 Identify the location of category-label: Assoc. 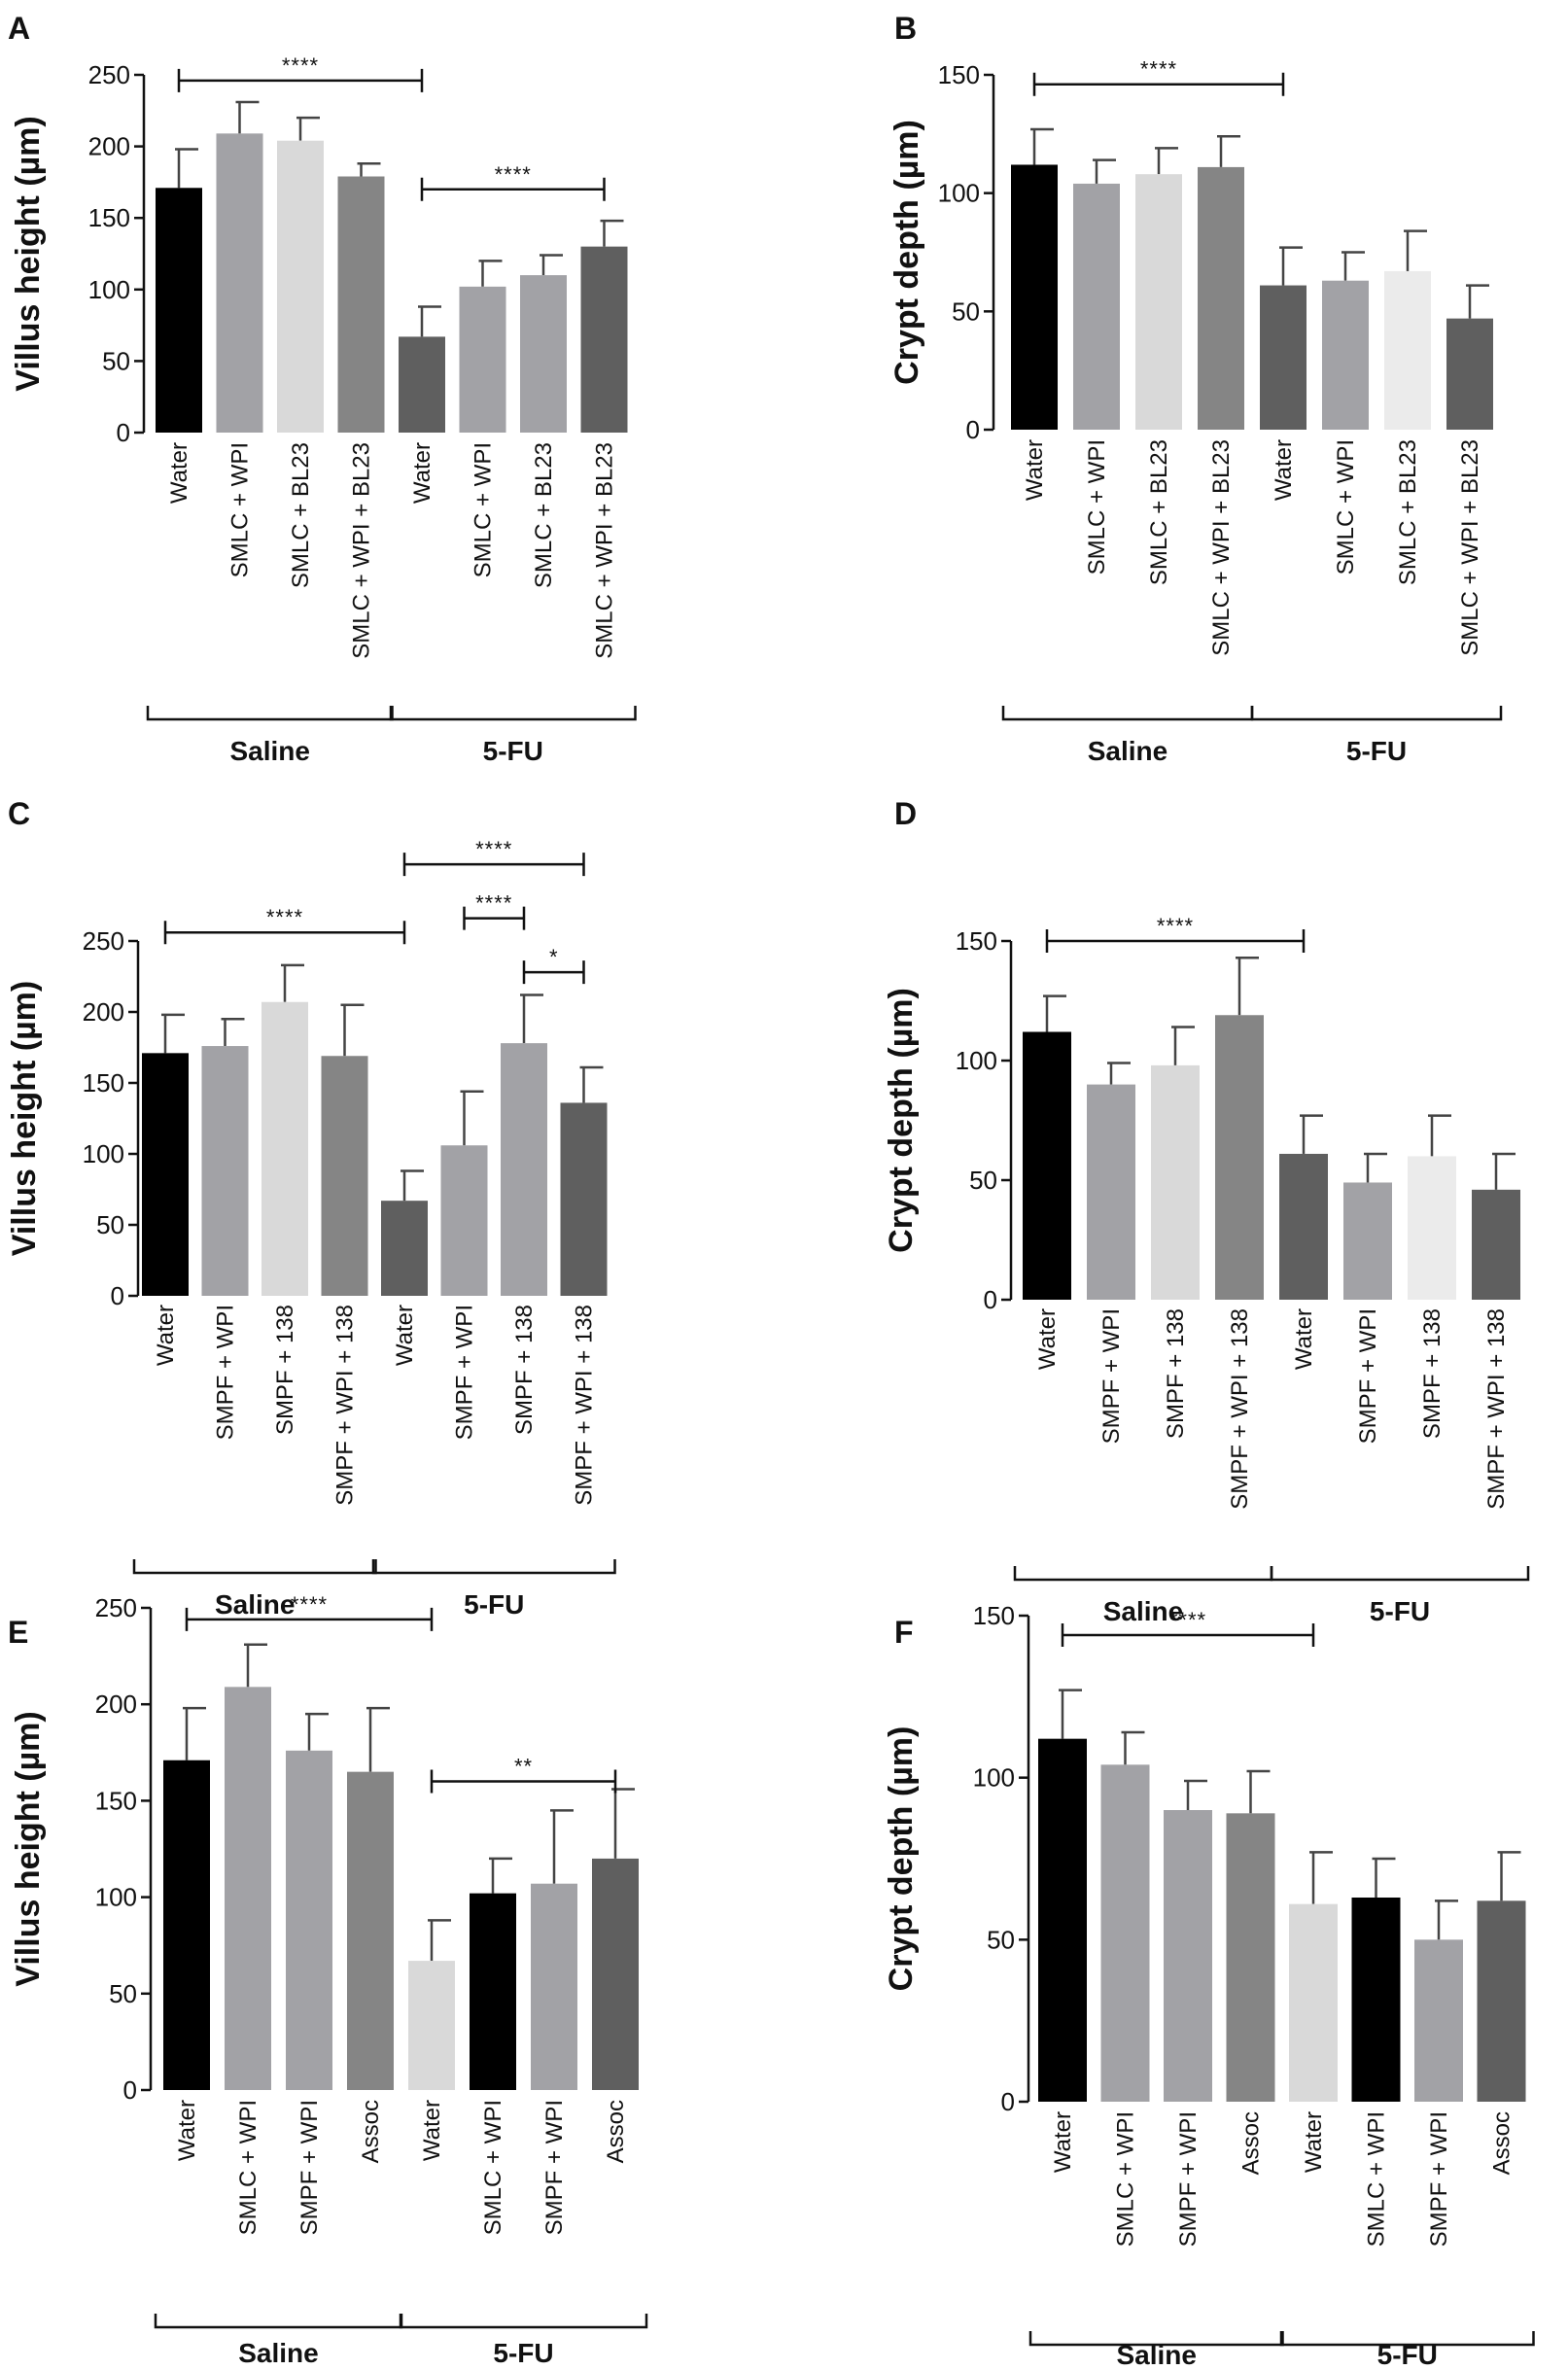
(1251, 2143).